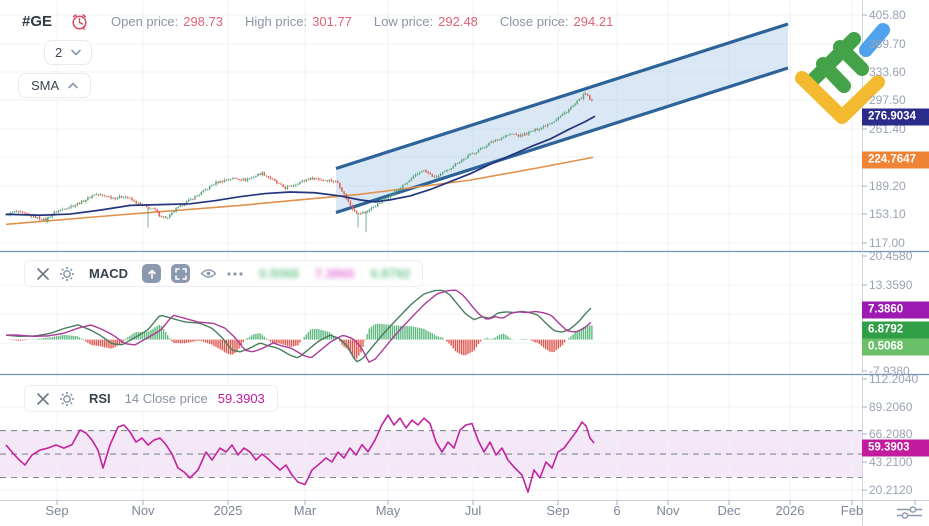  Describe the element at coordinates (889, 371) in the screenshot. I see `axis-tick-label: -7.9380` at that location.